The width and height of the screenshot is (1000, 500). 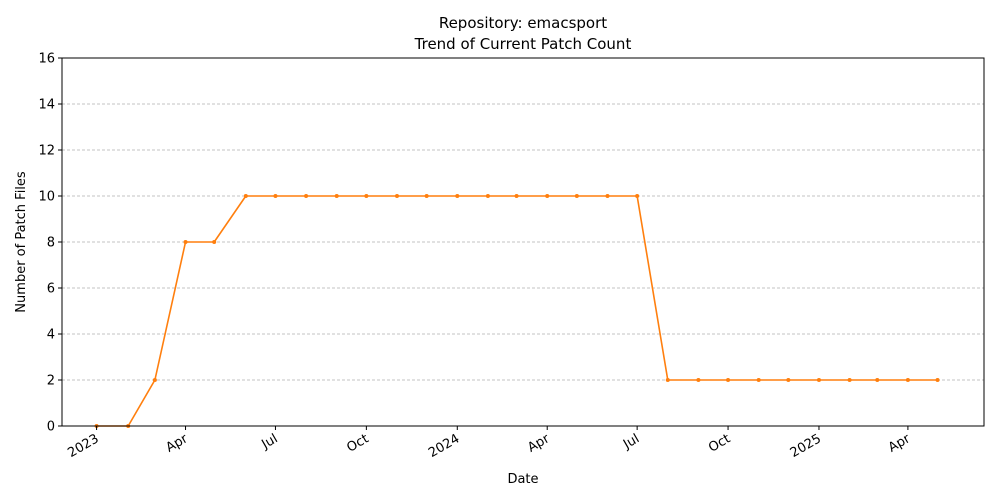 I want to click on y-tick-label: 16, so click(x=46, y=59).